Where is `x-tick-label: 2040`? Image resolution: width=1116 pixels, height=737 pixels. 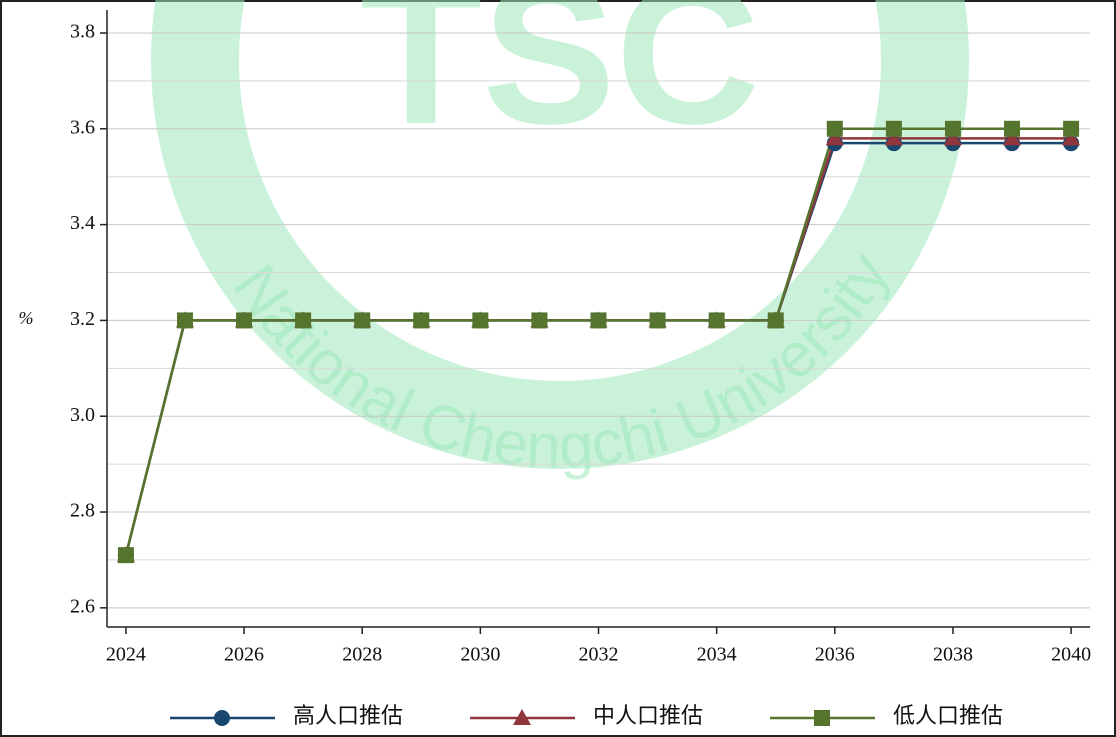 x-tick-label: 2040 is located at coordinates (1071, 655).